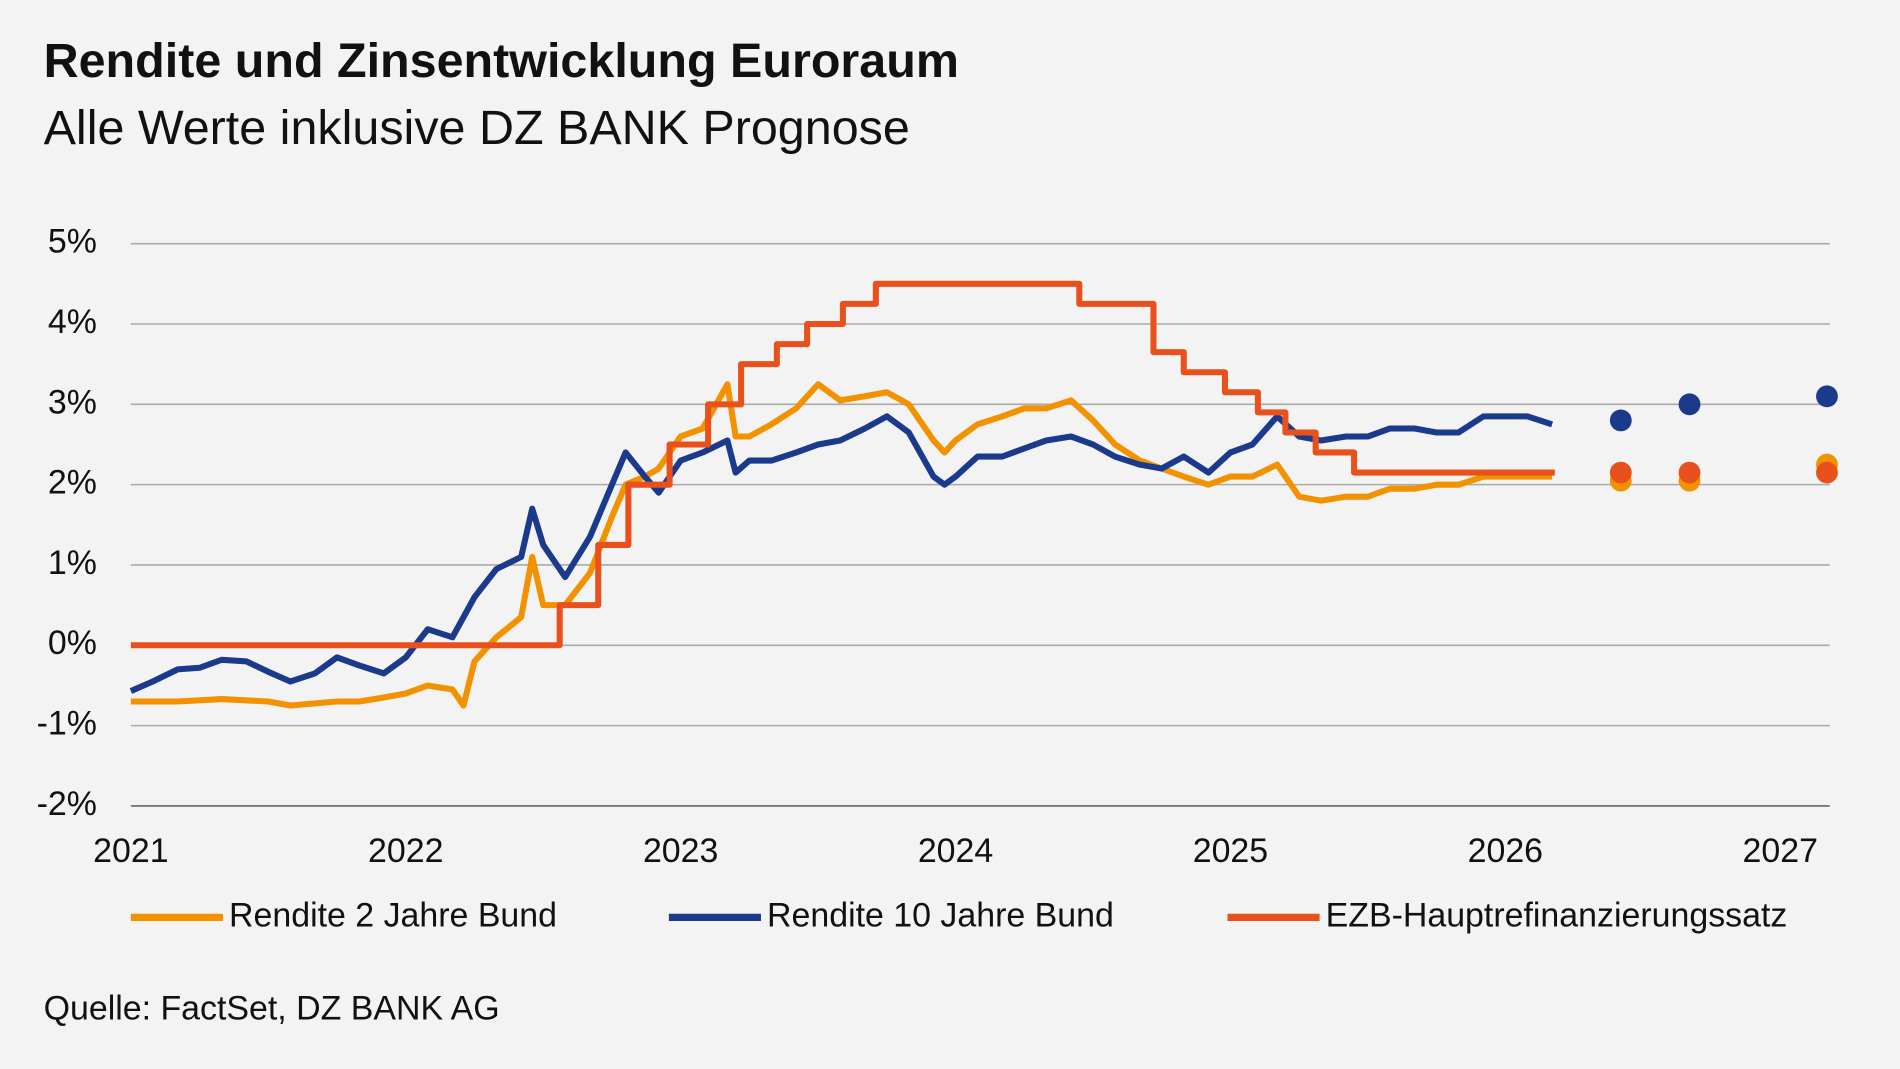 This screenshot has height=1069, width=1900. I want to click on y-tick-label: 0%, so click(72, 643).